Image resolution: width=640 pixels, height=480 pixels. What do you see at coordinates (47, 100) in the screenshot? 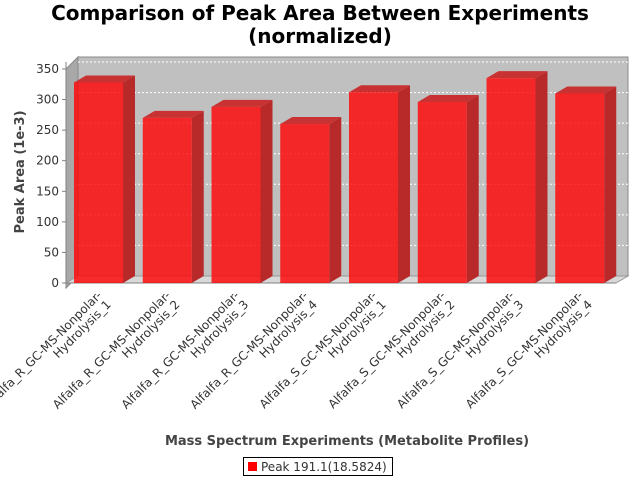
I see `y-tick-label: 300` at bounding box center [47, 100].